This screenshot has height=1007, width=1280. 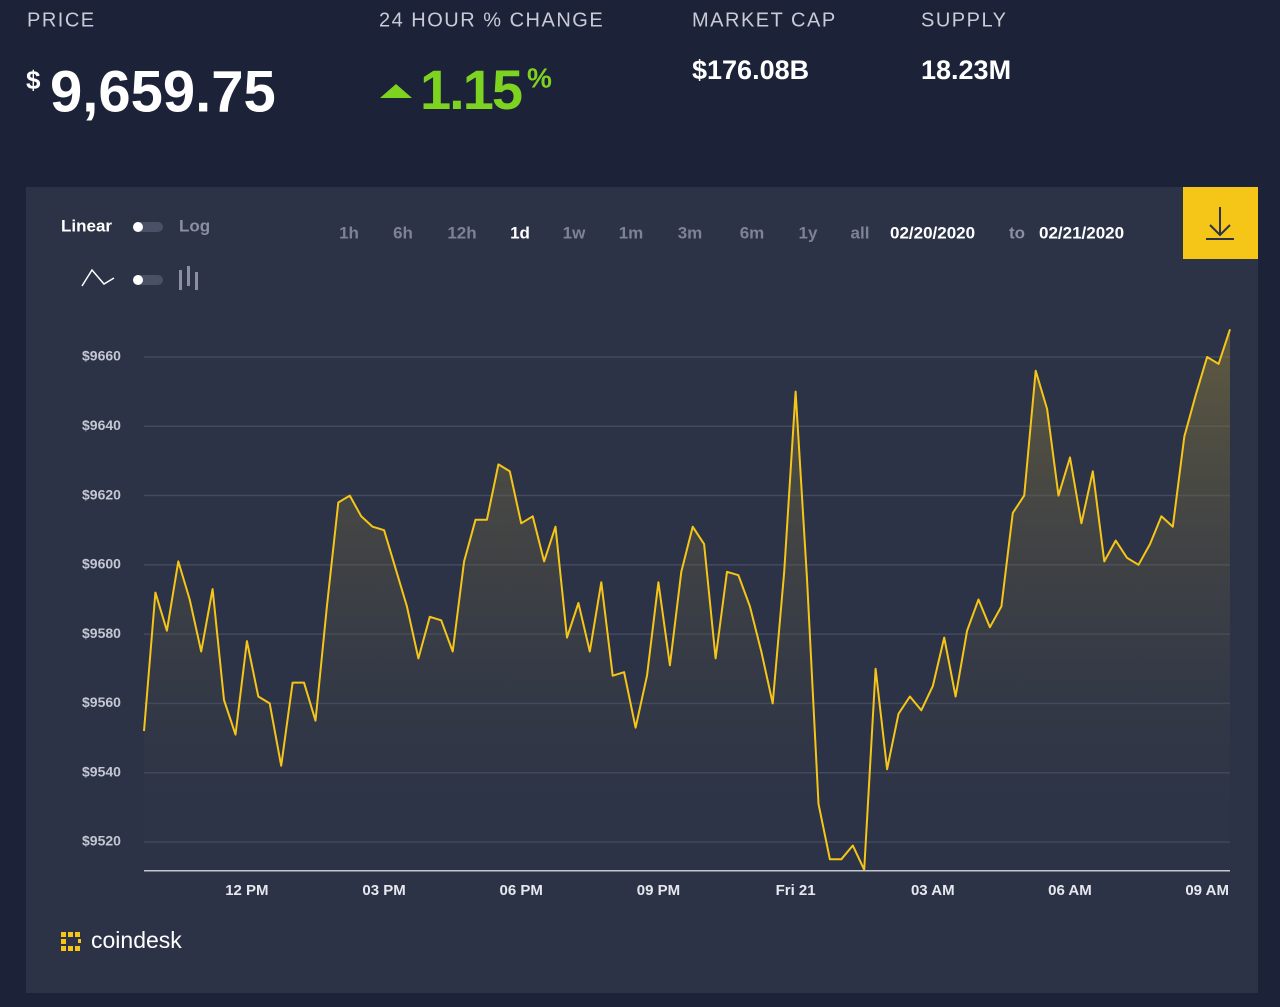 I want to click on change-label: 24 HOUR % CHANGE, so click(x=491, y=20).